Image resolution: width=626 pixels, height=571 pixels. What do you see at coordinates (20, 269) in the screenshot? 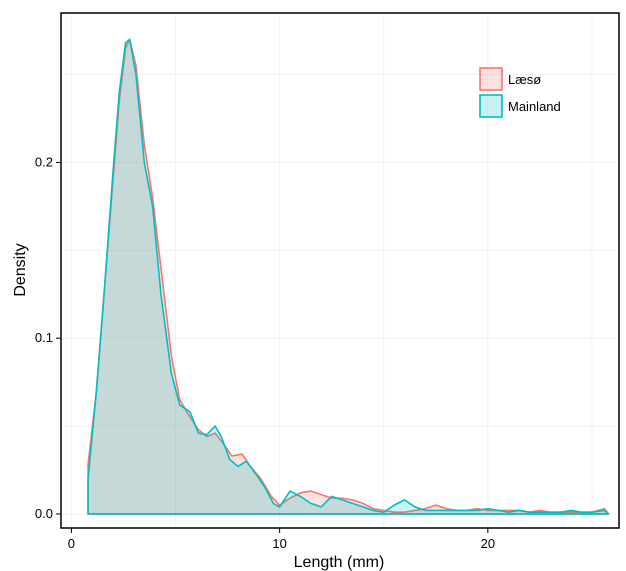
I see `y-axis-title: Density` at bounding box center [20, 269].